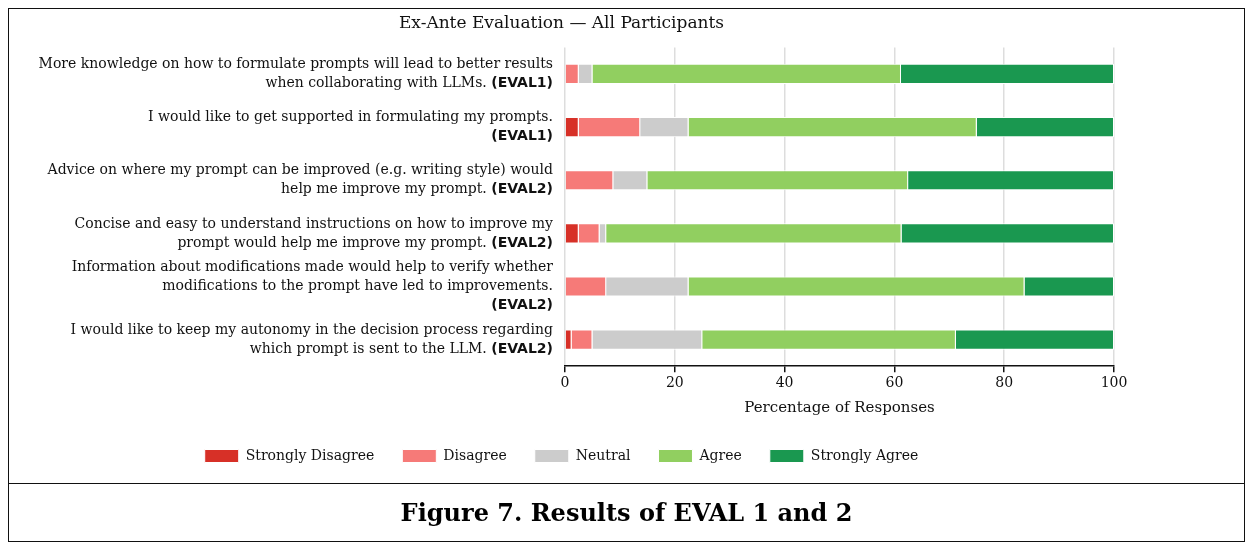 The height and width of the screenshot is (554, 1253). I want to click on x-tick-label: 80, so click(1004, 382).